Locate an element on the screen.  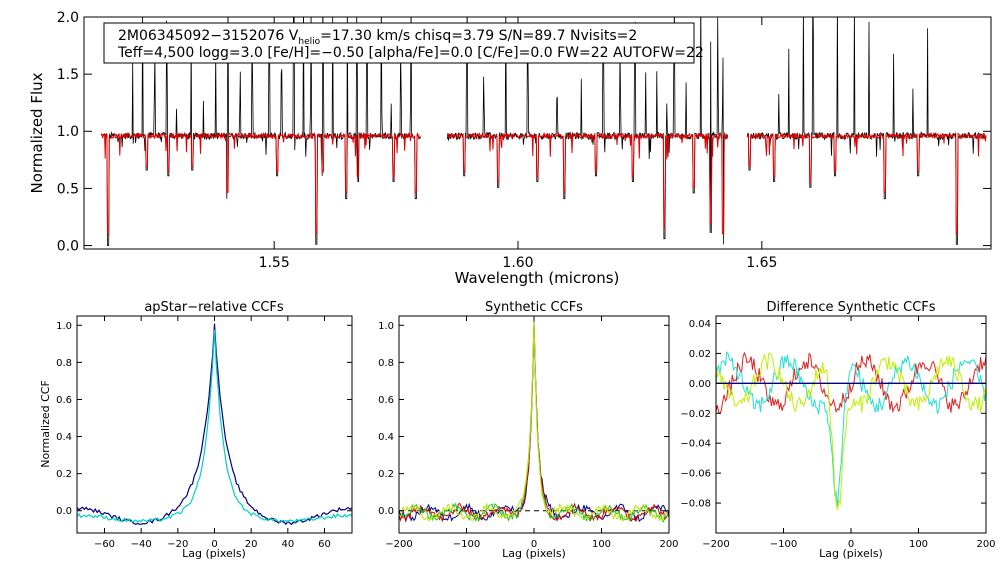
y-tick-label: −0.04 is located at coordinates (695, 444).